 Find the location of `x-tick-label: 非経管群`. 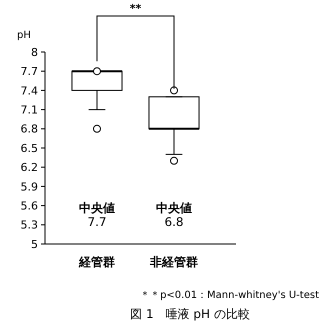

x-tick-label: 非経管群 is located at coordinates (173, 262).